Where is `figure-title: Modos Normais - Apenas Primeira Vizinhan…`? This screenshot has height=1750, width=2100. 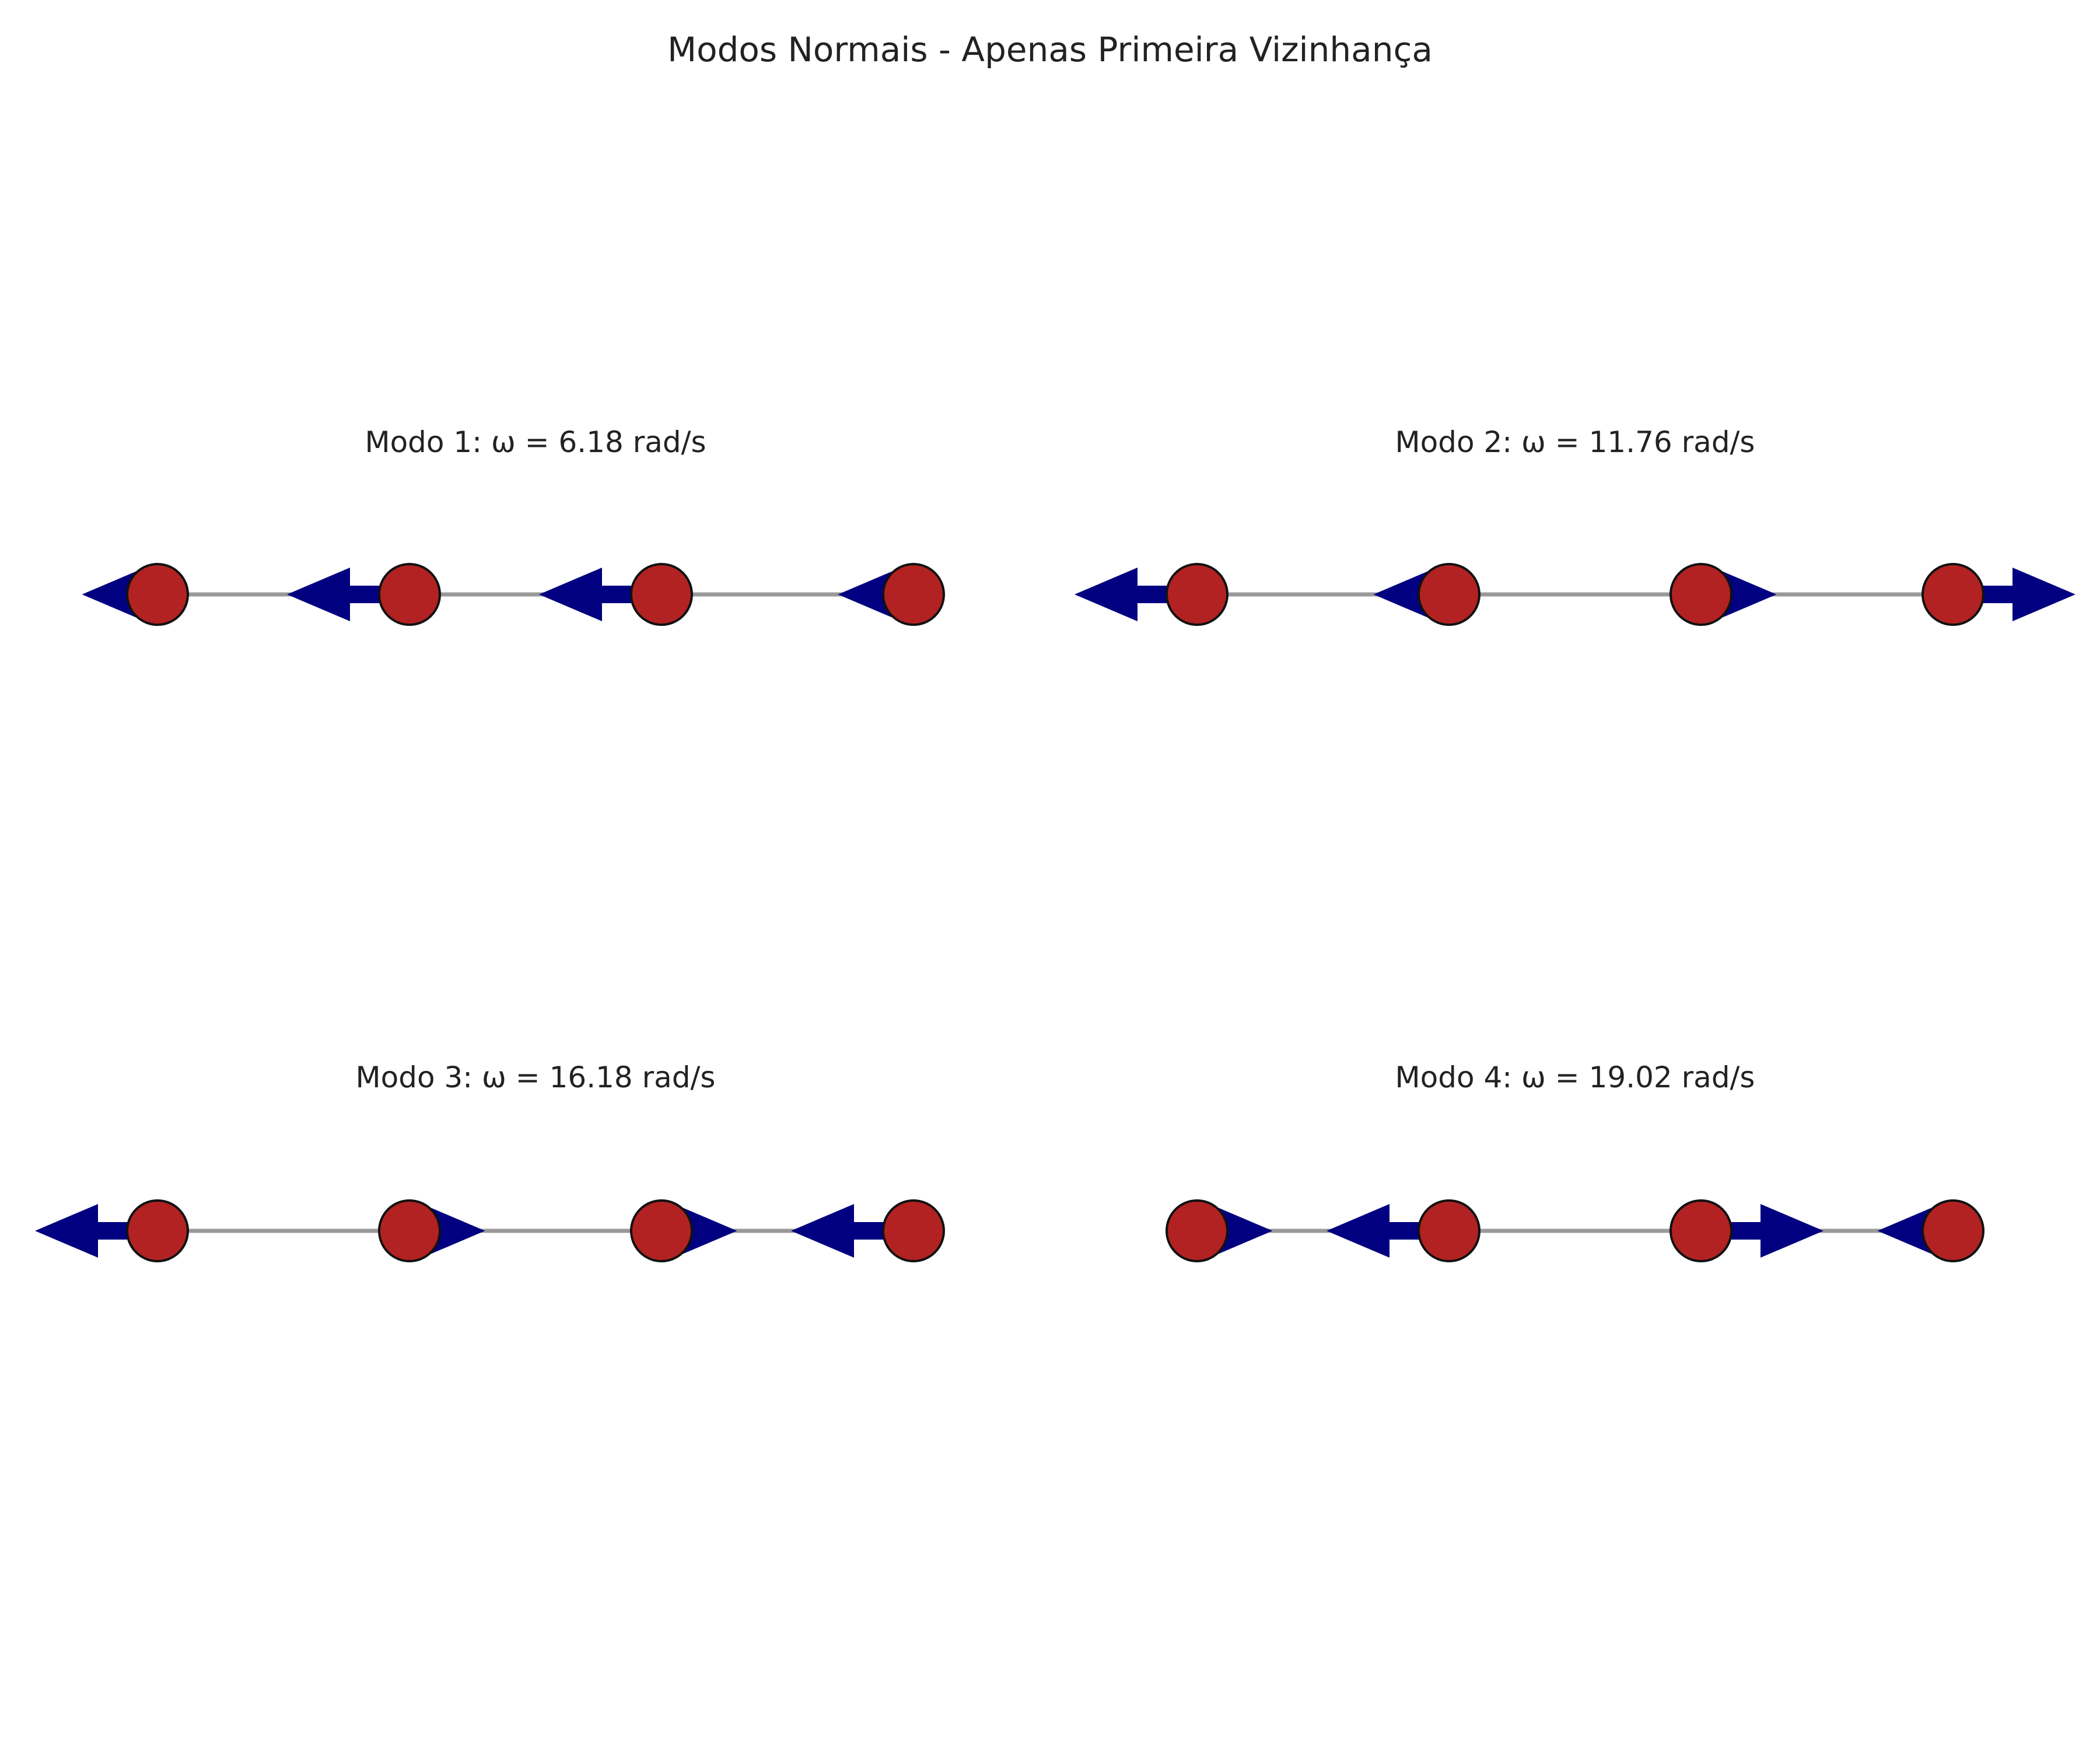
figure-title: Modos Normais - Apenas Primeira Vizinhan… is located at coordinates (1050, 49).